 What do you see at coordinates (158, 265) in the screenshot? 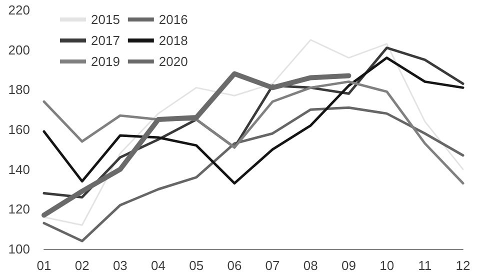
I see `x-tick-label: 04` at bounding box center [158, 265].